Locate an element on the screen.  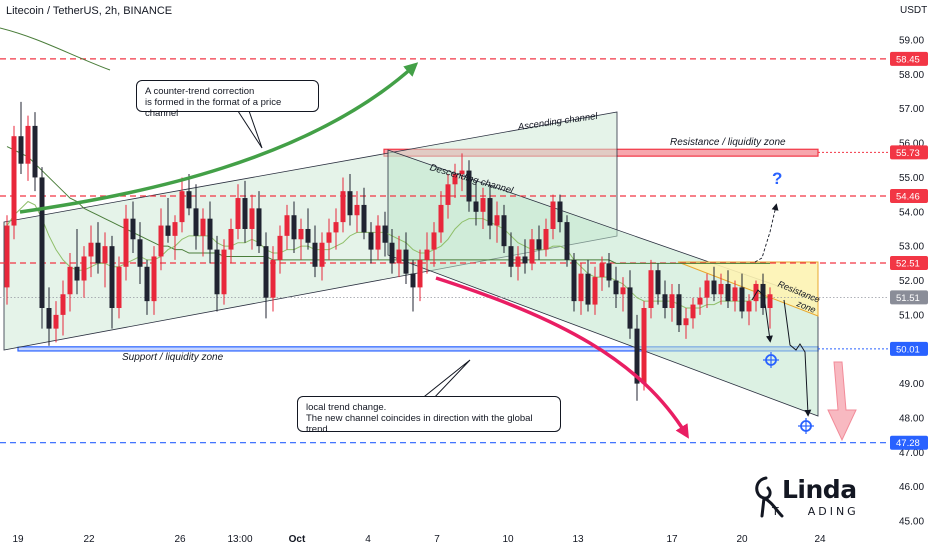
price-label-text: 52.51 is located at coordinates (908, 263).